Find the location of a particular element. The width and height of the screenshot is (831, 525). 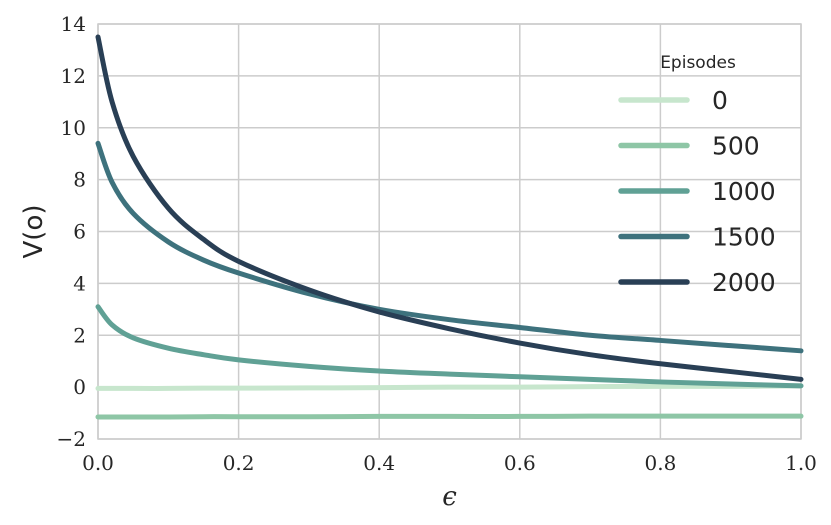

legend-label-2000: 2000 is located at coordinates (744, 282).